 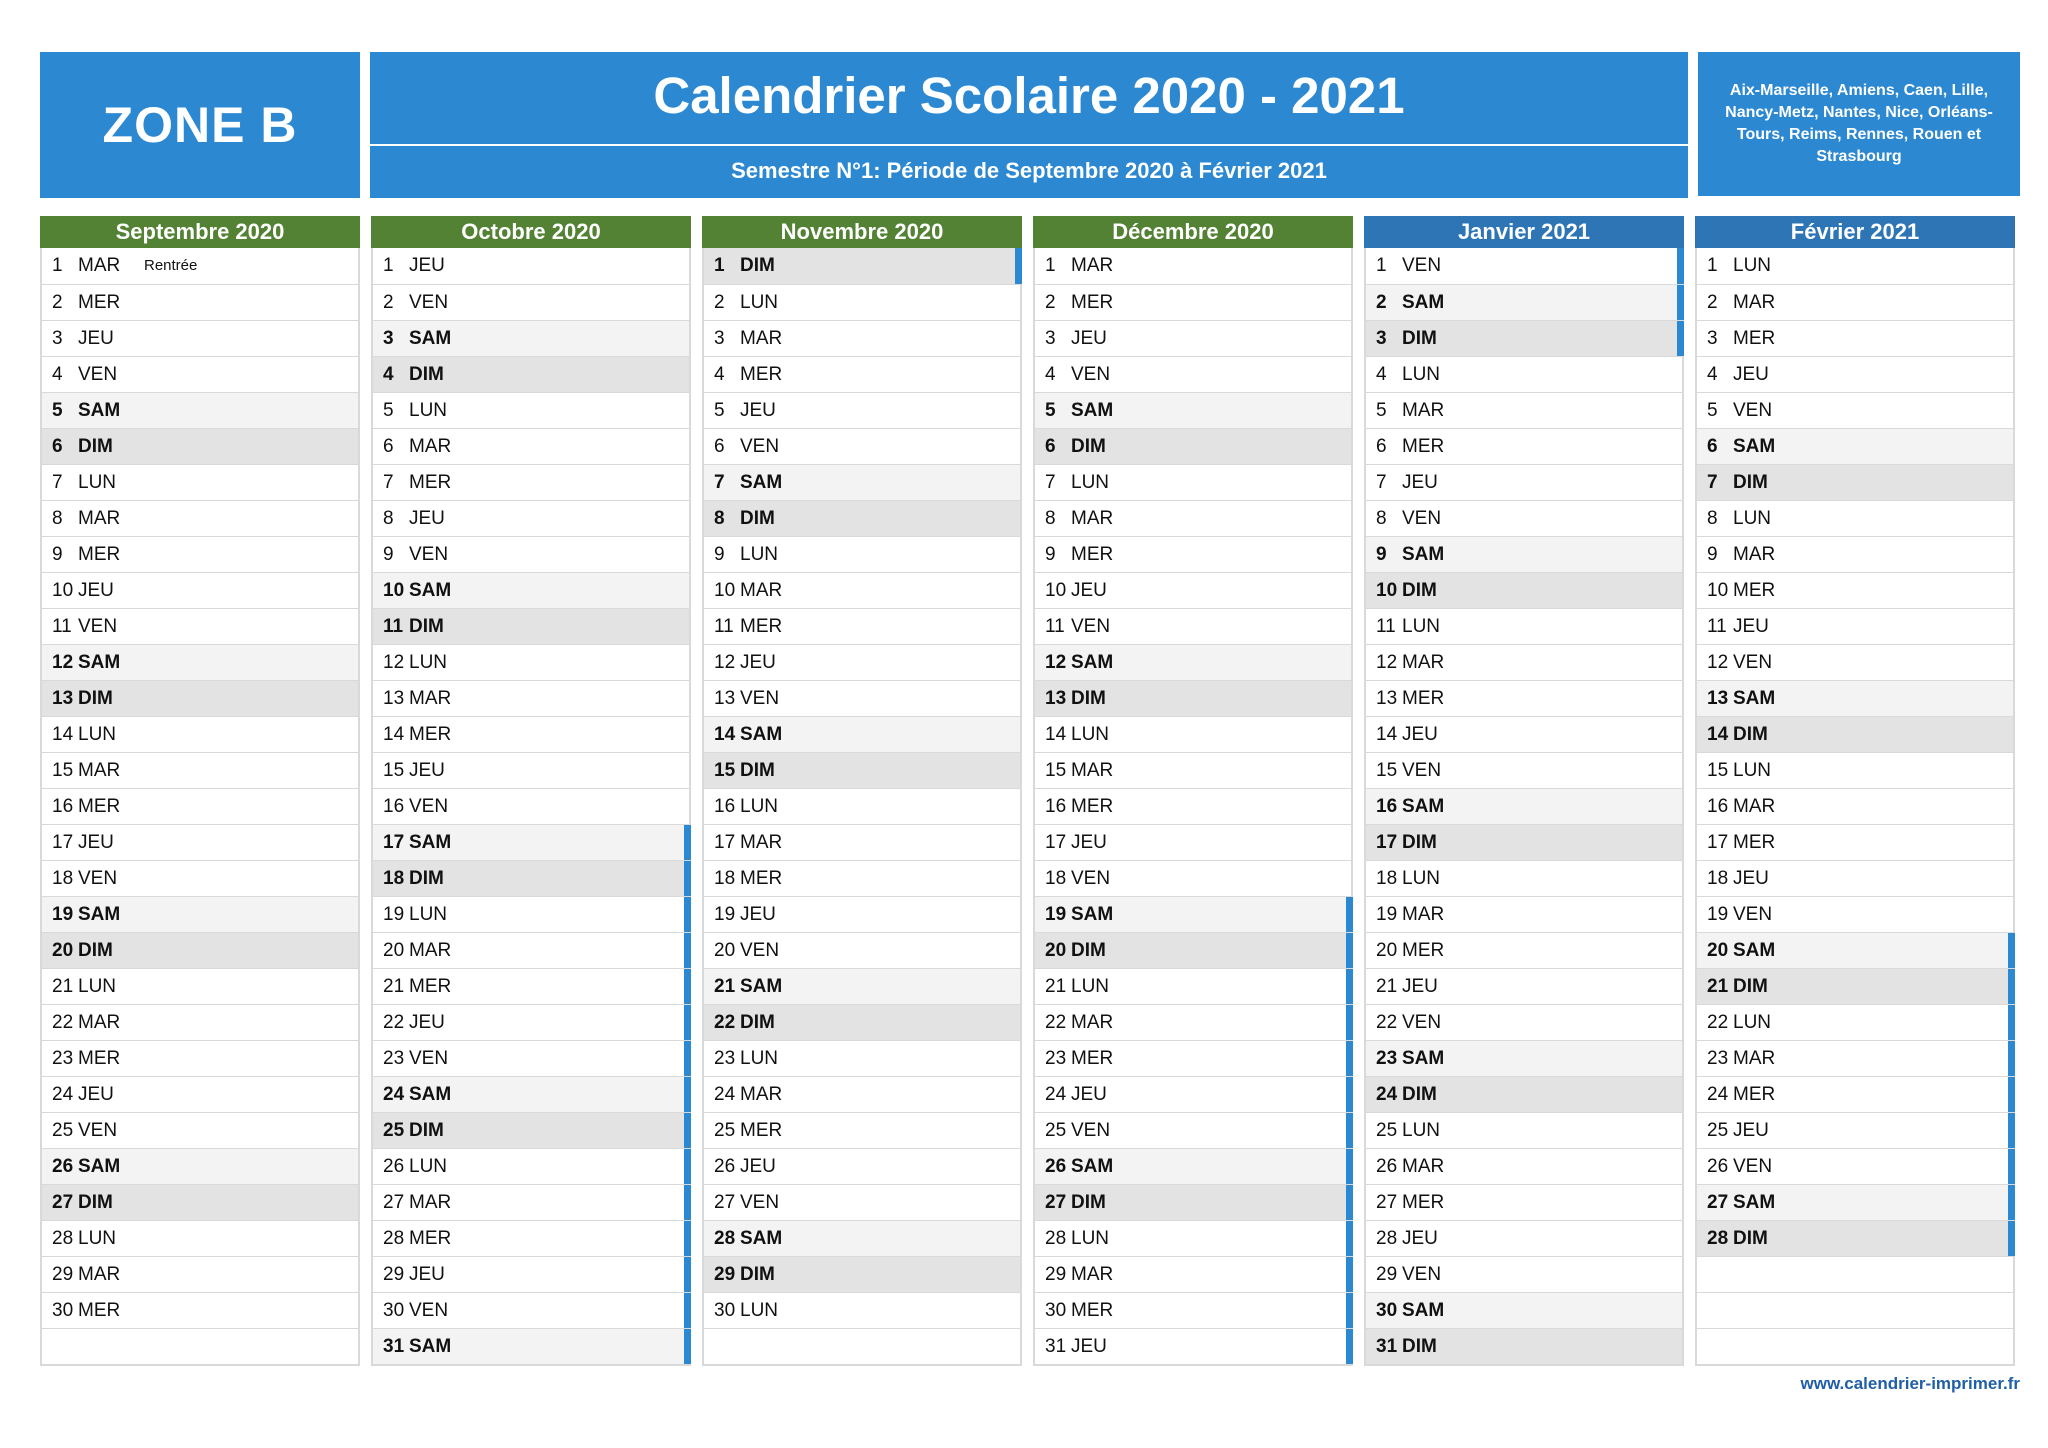 What do you see at coordinates (1387, 1022) in the screenshot?
I see `day-number: 22` at bounding box center [1387, 1022].